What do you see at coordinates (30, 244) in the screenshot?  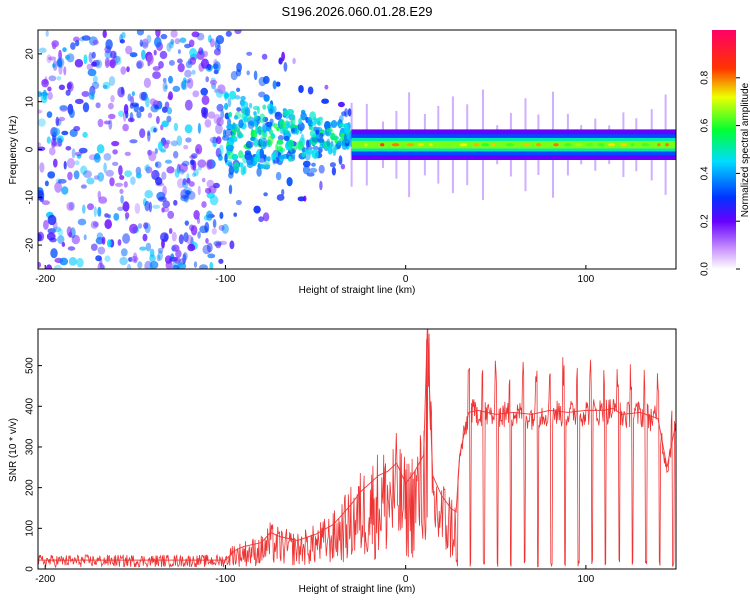 I see `y-tick-label: -20` at bounding box center [30, 244].